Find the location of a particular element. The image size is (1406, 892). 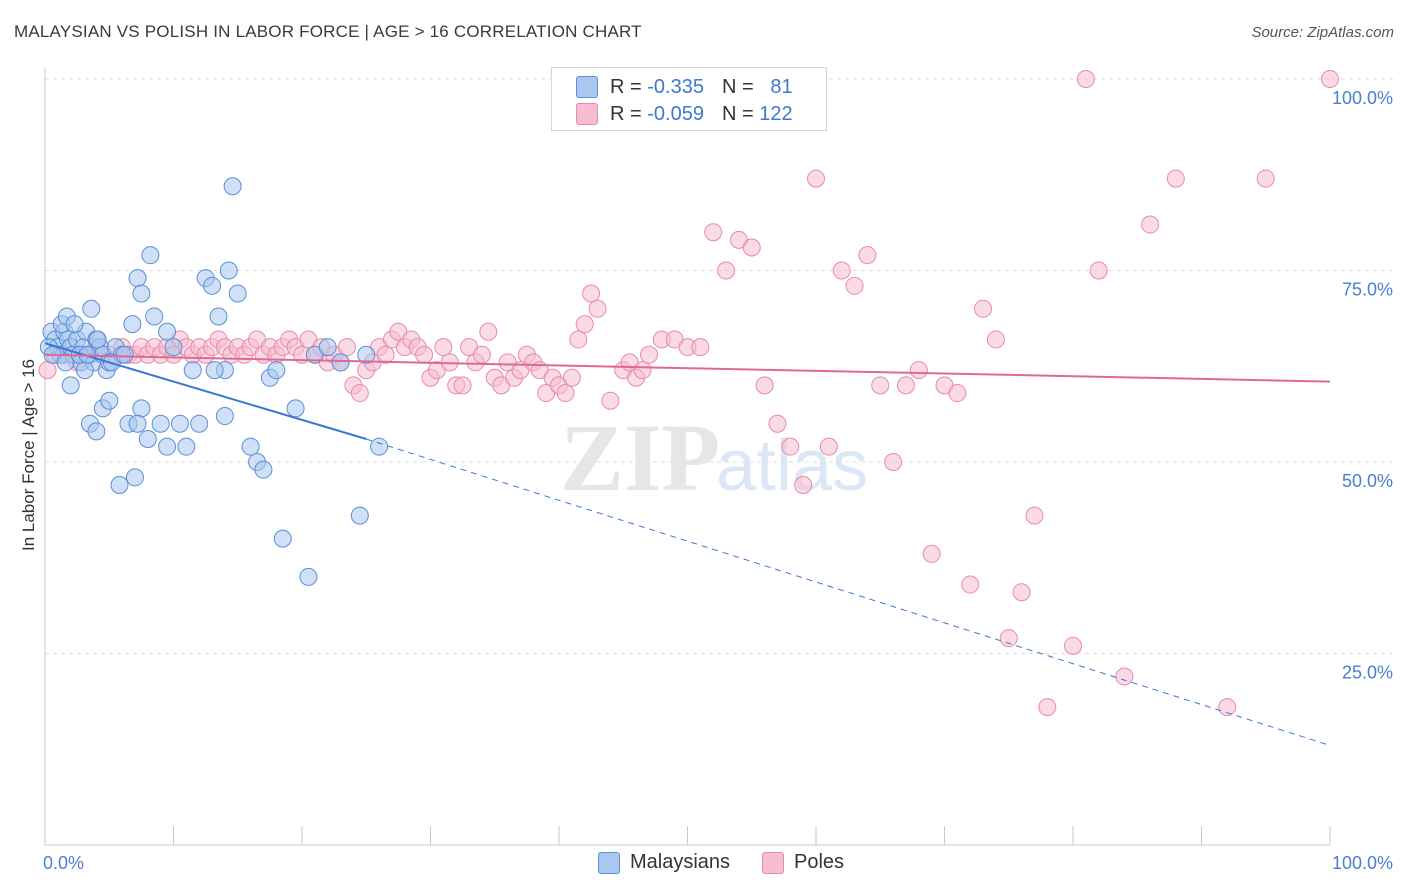

malaysians-legend-swatch is located at coordinates (609, 862).